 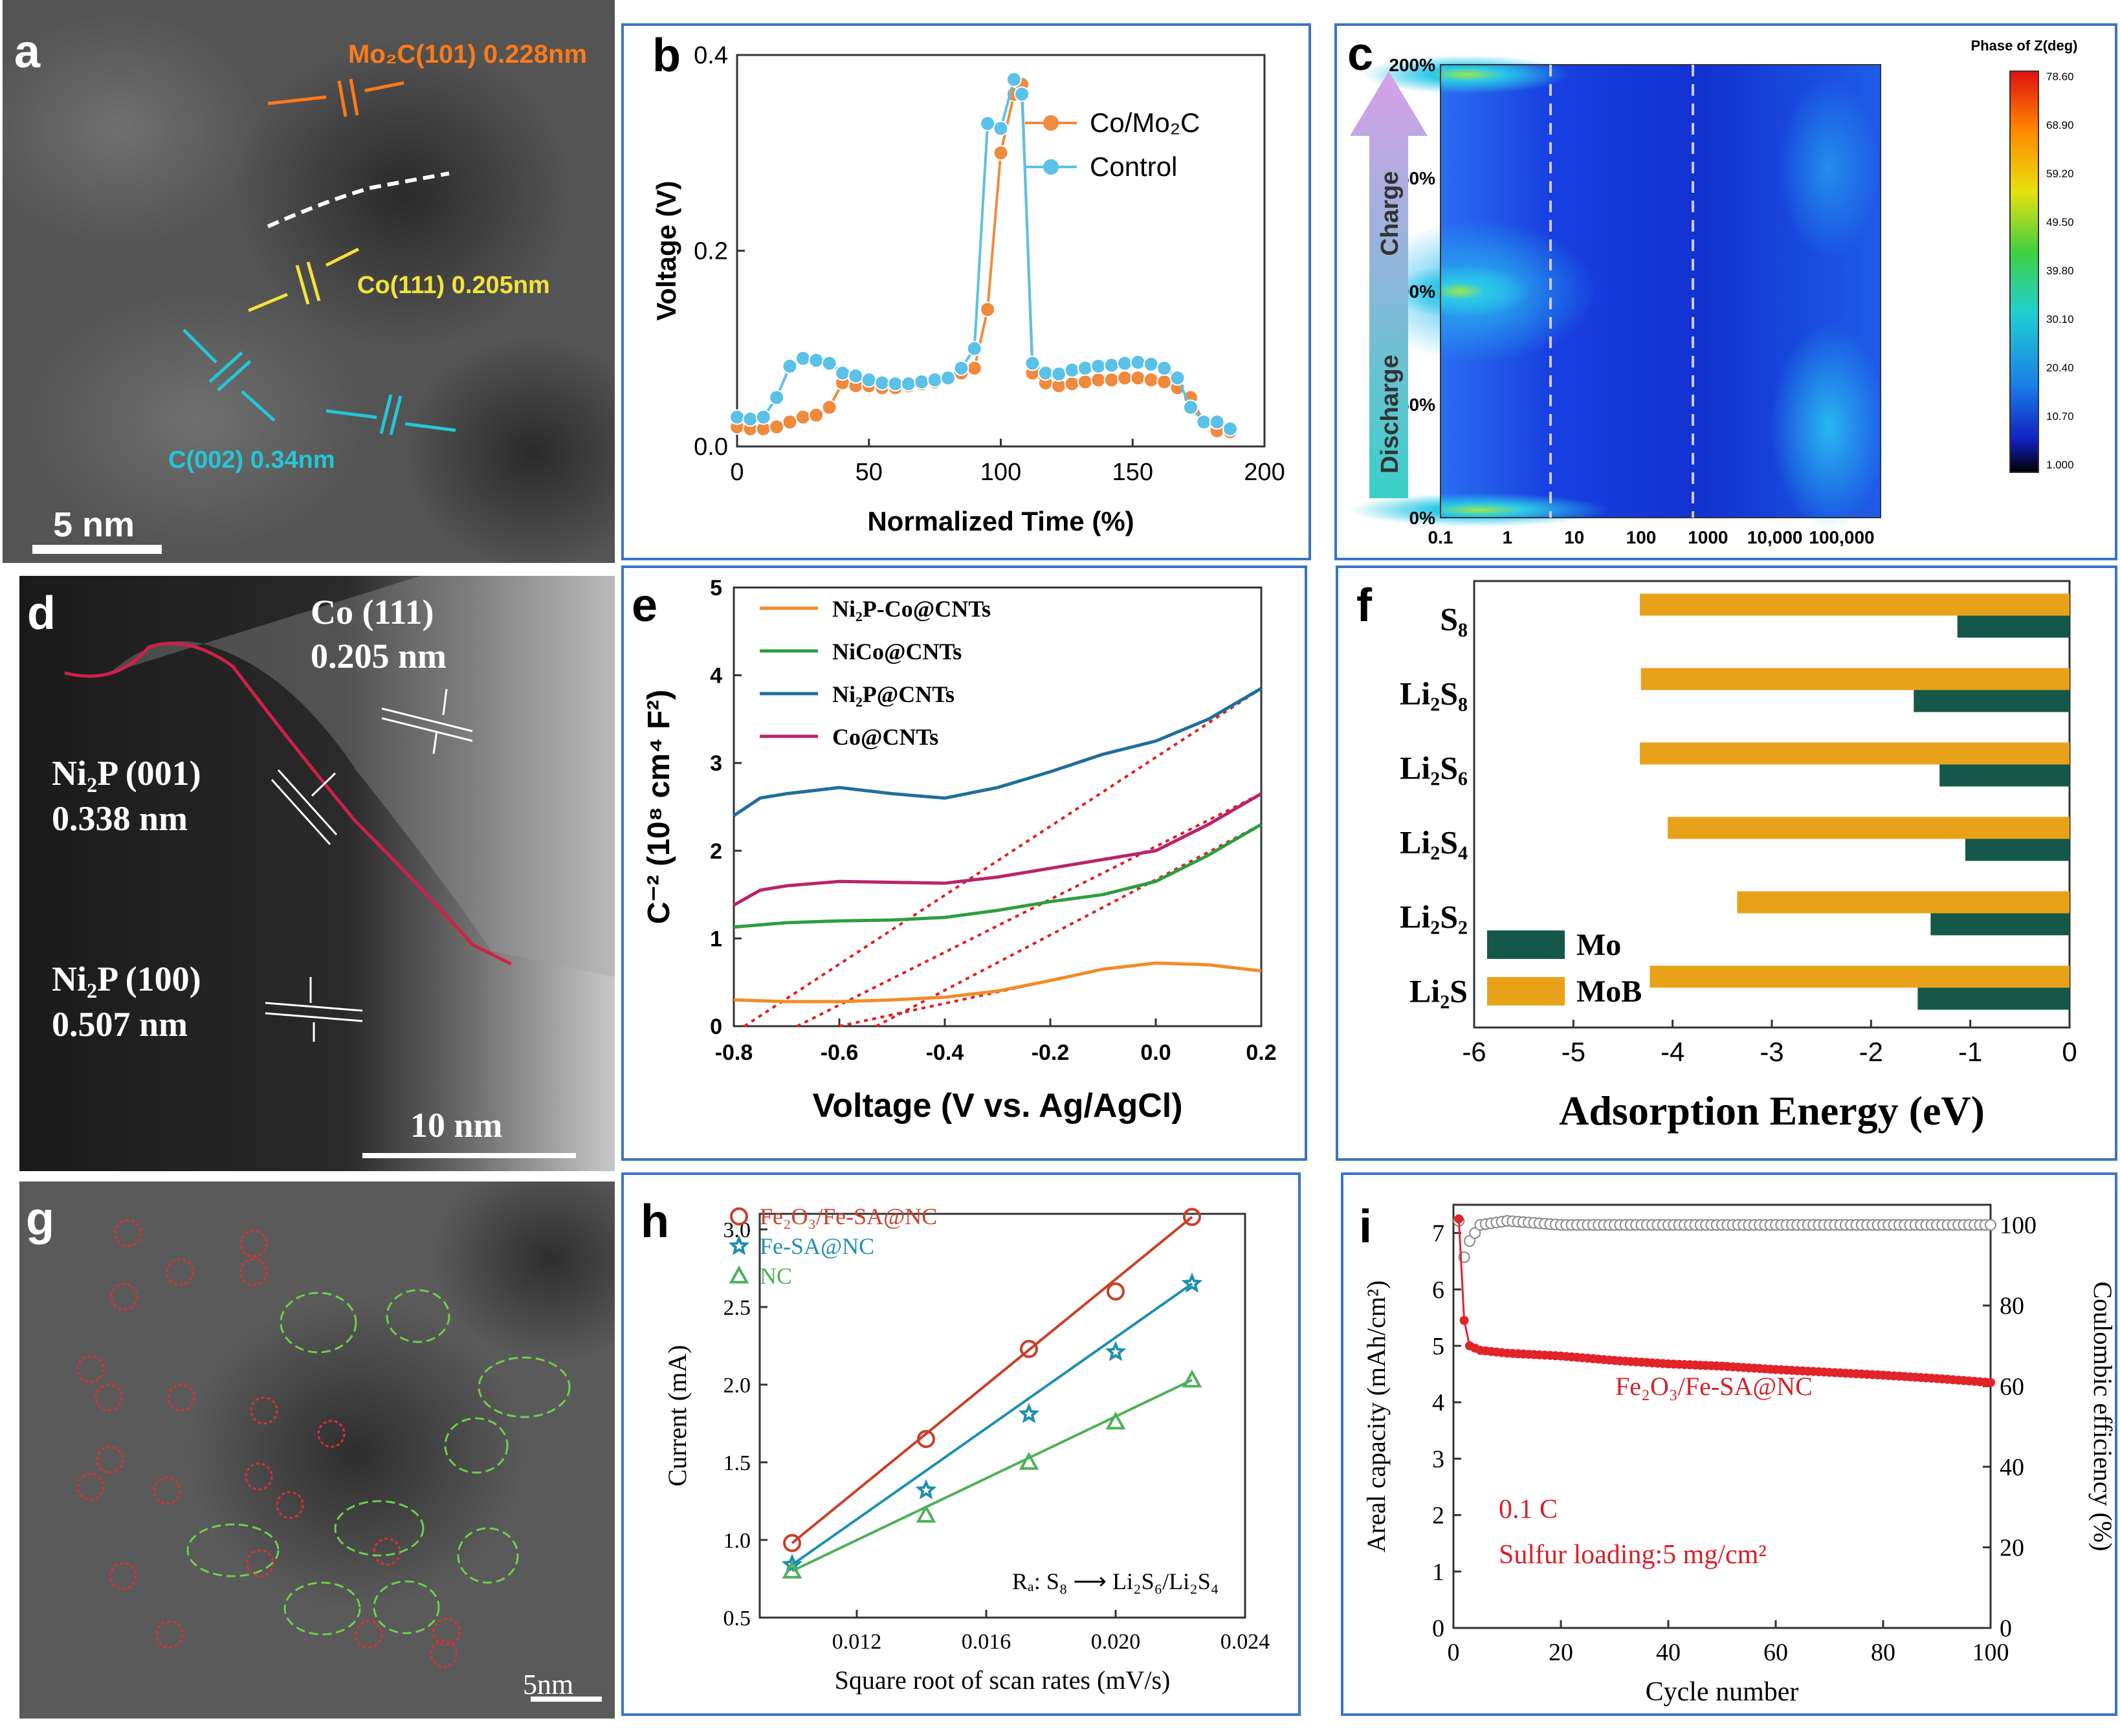 What do you see at coordinates (1264, 472) in the screenshot?
I see `x-tick-label: 200` at bounding box center [1264, 472].